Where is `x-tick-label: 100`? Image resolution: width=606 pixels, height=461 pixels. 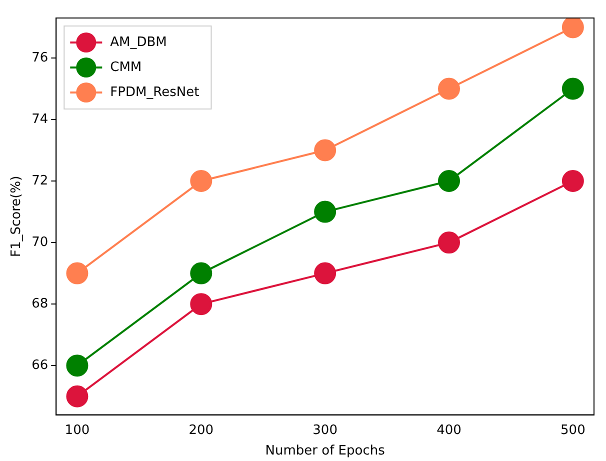
x-tick-label: 100 is located at coordinates (77, 430).